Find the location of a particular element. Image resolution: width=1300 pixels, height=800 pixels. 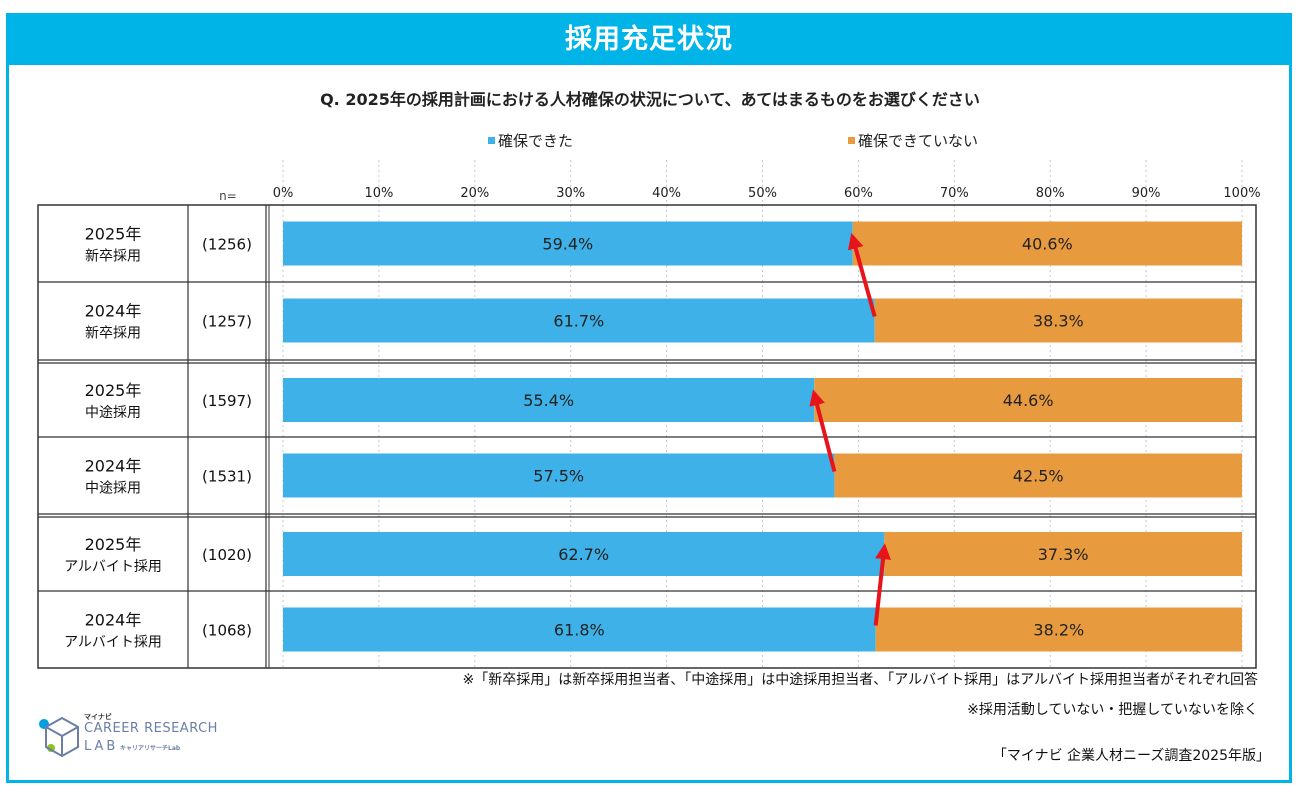

logo-lab-text: LAB is located at coordinates (101, 746).